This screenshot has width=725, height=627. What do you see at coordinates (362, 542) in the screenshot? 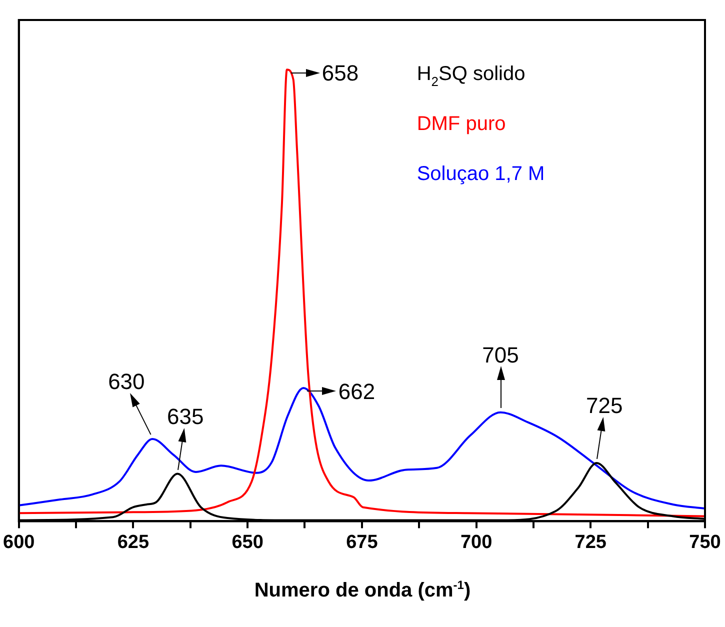
I see `x-tick-label: 675` at bounding box center [362, 542].